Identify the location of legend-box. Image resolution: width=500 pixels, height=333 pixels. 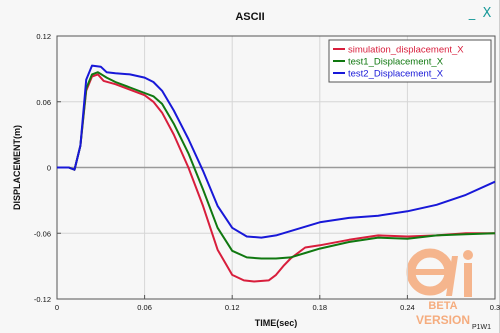
(410, 61).